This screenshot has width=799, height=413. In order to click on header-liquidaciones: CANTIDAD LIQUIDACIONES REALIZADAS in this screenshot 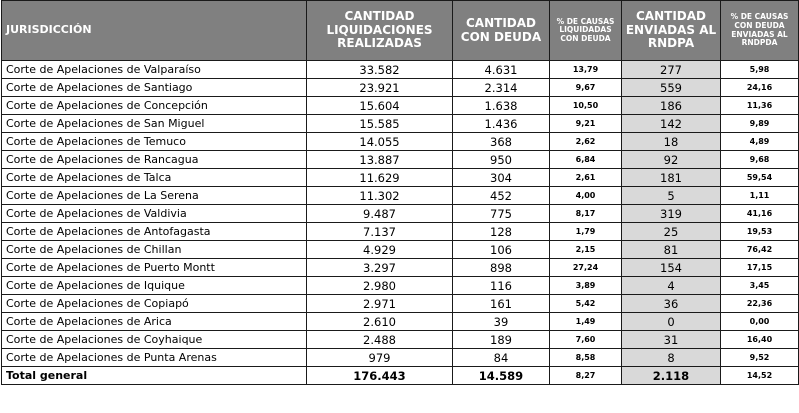, I will do `click(379, 30)`.